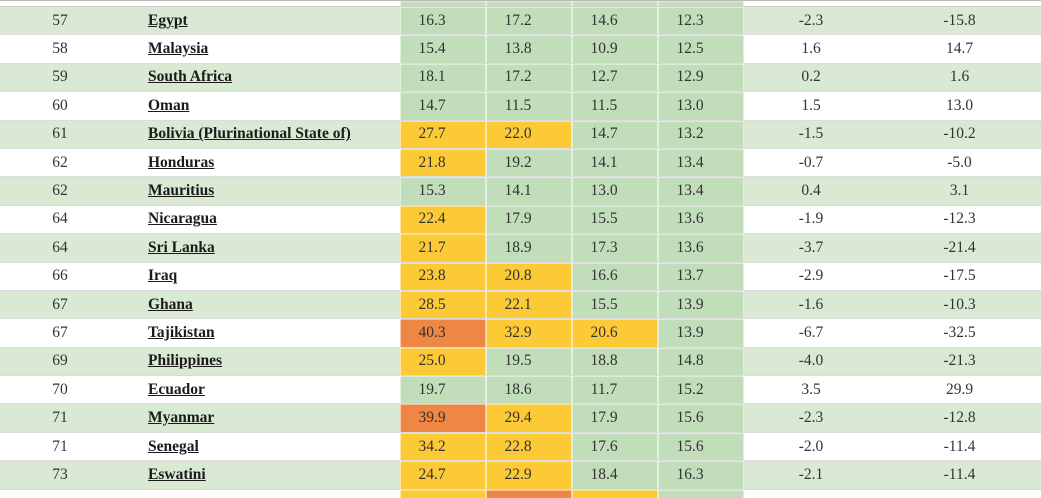 Image resolution: width=1041 pixels, height=498 pixels. What do you see at coordinates (959, 361) in the screenshot?
I see `pct-change-cell: -21.3` at bounding box center [959, 361].